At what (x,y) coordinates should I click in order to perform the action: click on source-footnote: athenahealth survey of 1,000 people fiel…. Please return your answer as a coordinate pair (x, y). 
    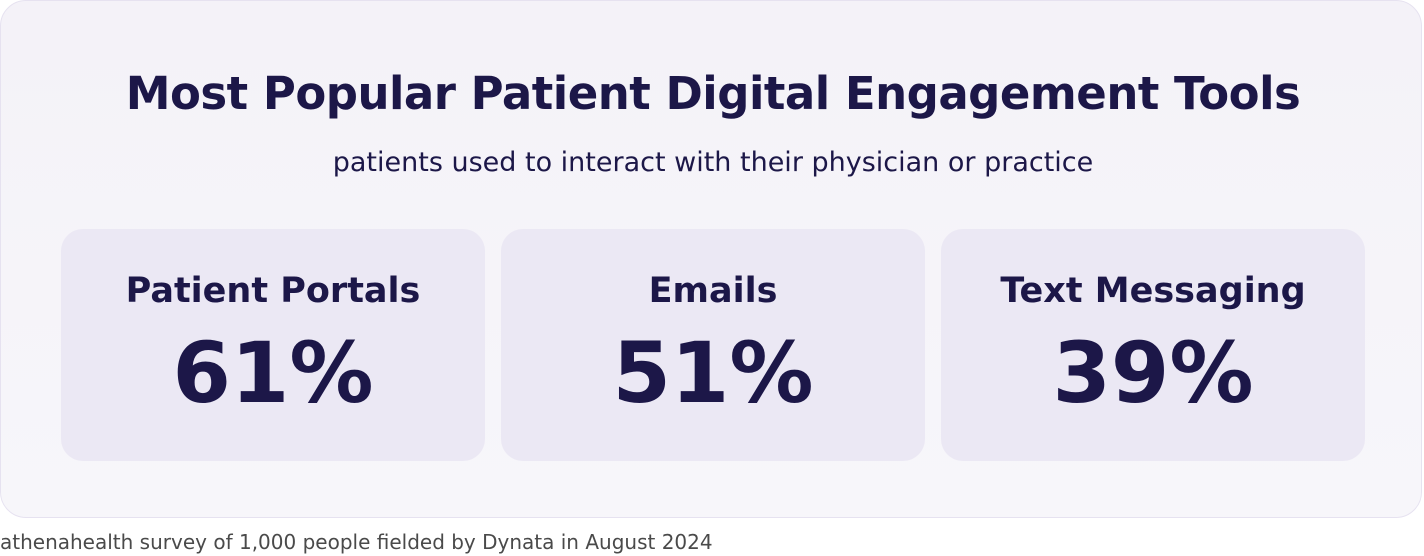
    Looking at the image, I should click on (356, 542).